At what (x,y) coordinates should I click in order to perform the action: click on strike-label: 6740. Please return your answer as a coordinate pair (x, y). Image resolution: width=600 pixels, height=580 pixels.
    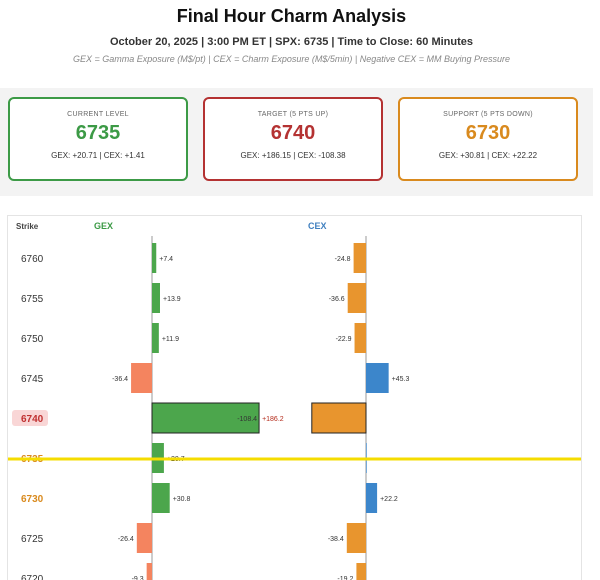
    Looking at the image, I should click on (32, 419).